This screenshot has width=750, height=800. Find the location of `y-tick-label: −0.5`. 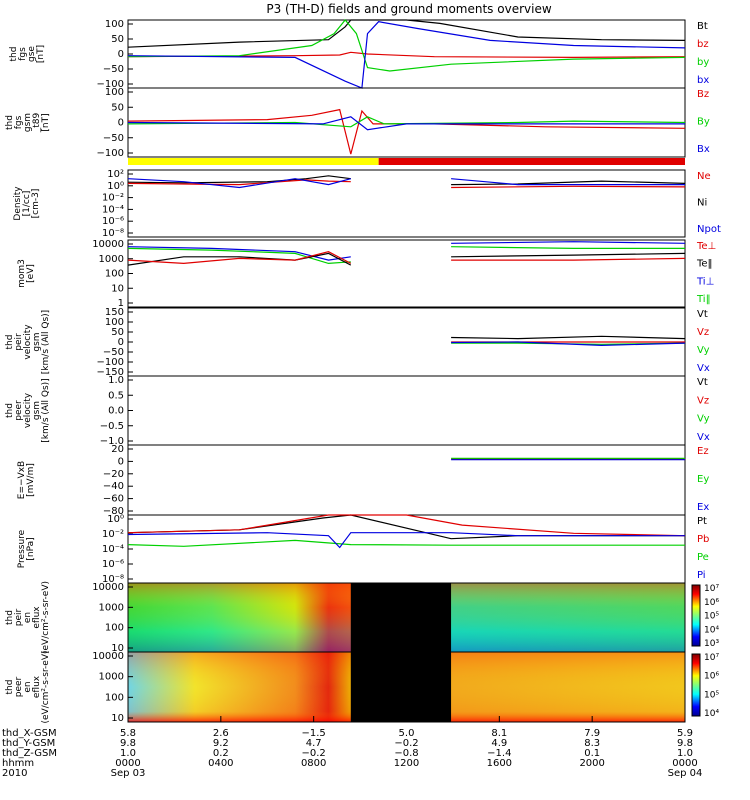

y-tick-label: −0.5 is located at coordinates (112, 426).